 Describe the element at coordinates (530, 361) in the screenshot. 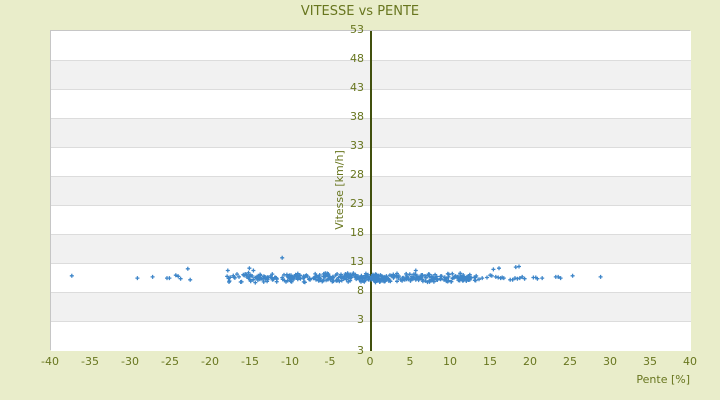

I see `x-tick-label: 20` at that location.